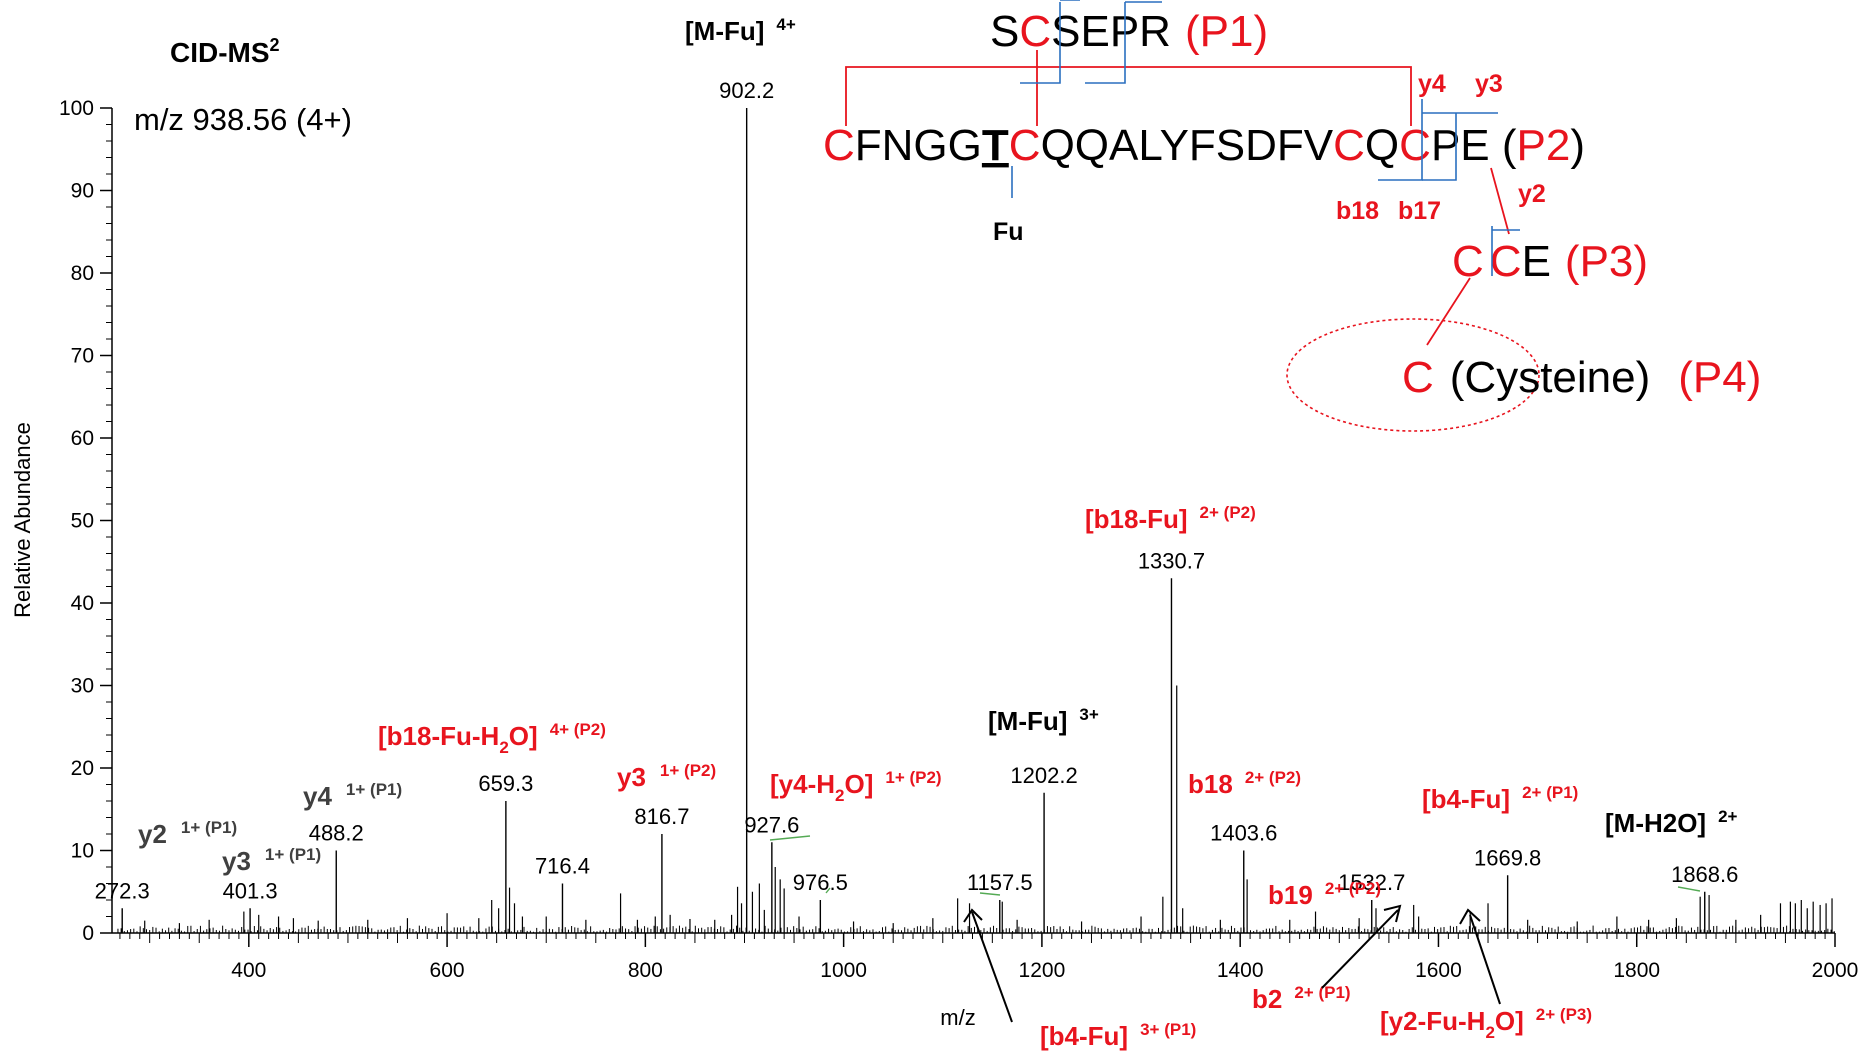 The image size is (1865, 1051). What do you see at coordinates (505, 783) in the screenshot?
I see `peak-label-659.3: 659.3` at bounding box center [505, 783].